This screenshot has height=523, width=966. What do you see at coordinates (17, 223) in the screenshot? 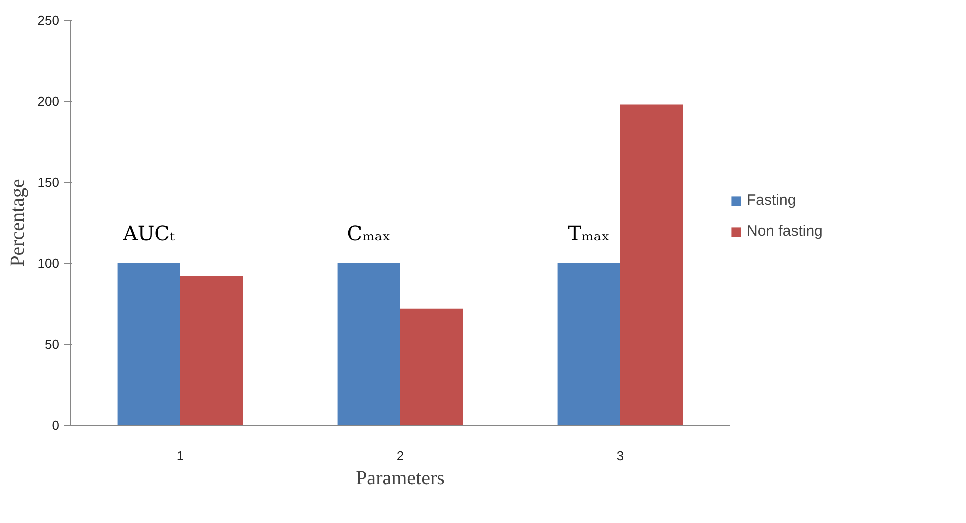
I see `y-axis-title: Percentage` at bounding box center [17, 223].